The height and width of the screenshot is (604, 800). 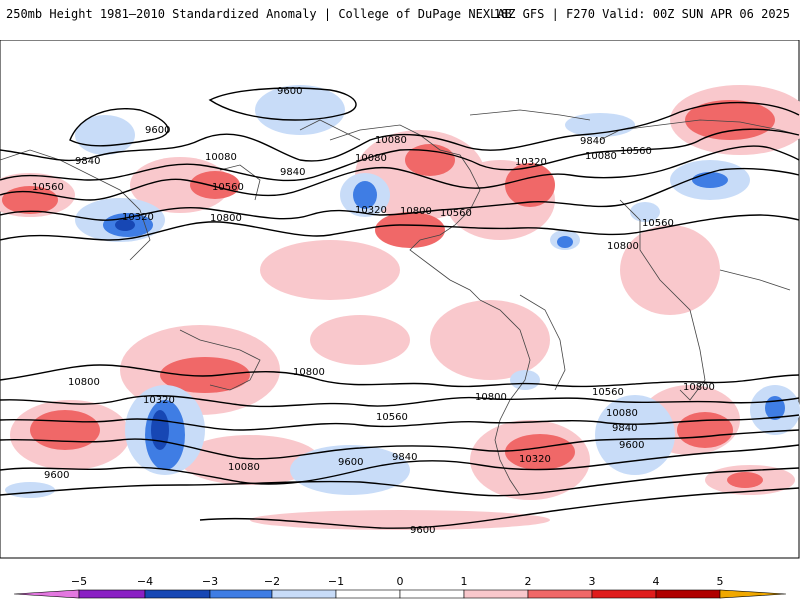 I want to click on colorbar: −5 −4 −3 −2 −1 0 1 2 3 4 5, so click(x=400, y=586).